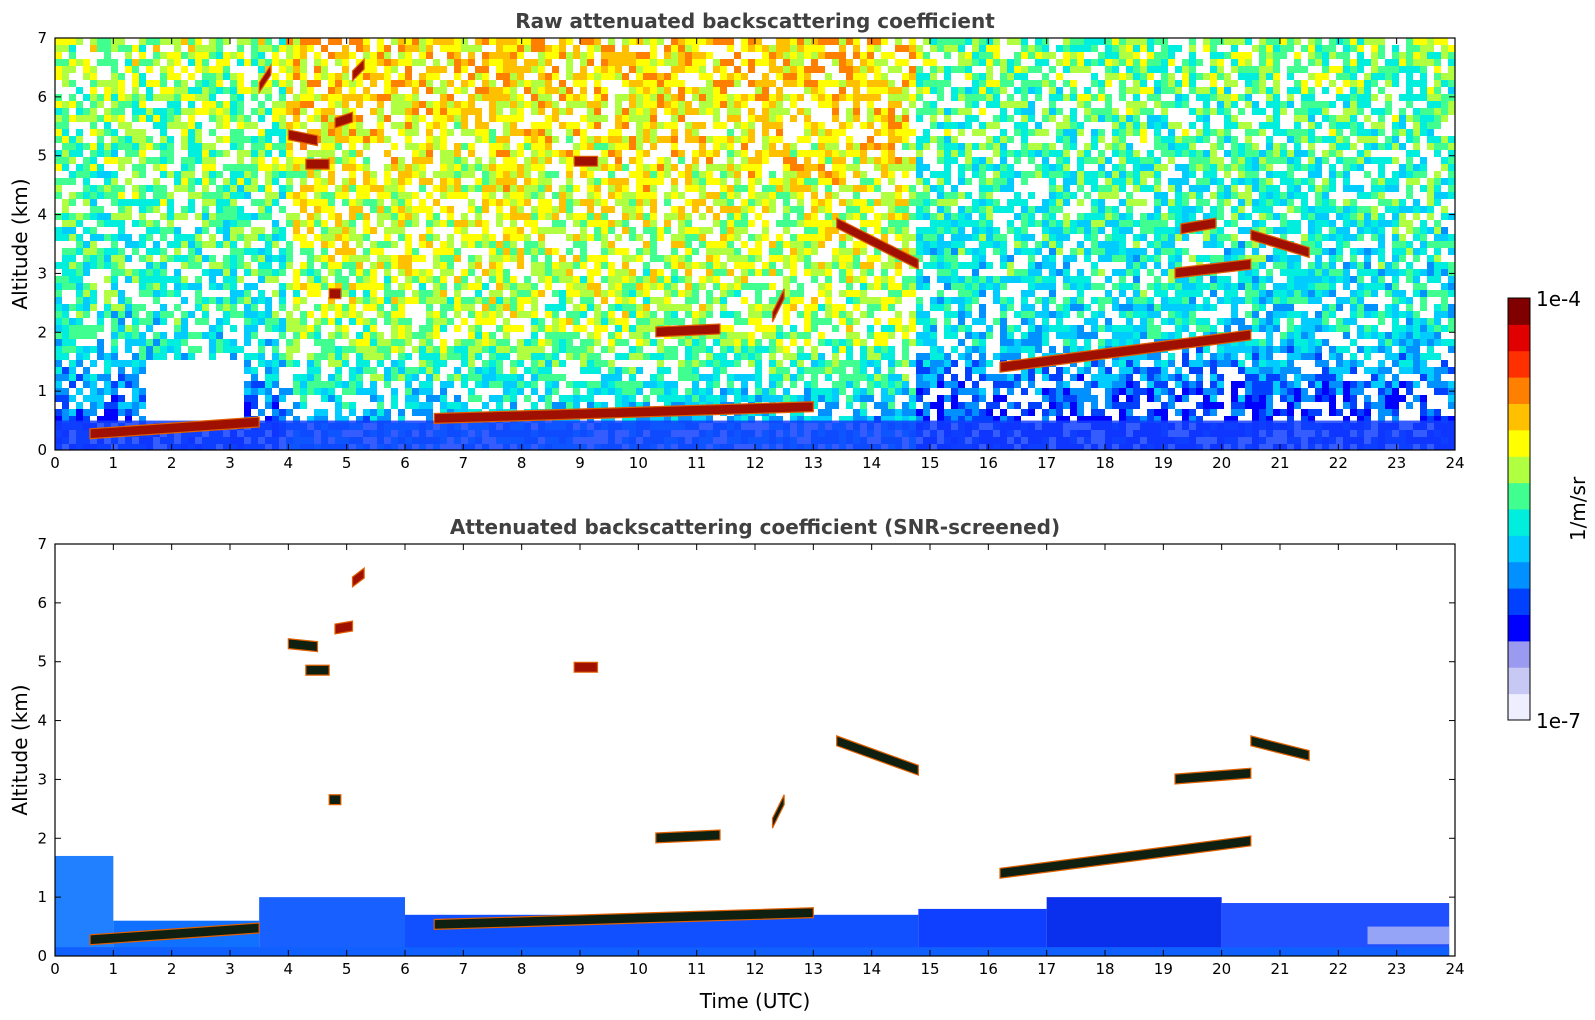  What do you see at coordinates (55, 463) in the screenshot?
I see `x-tick-label: 0` at bounding box center [55, 463].